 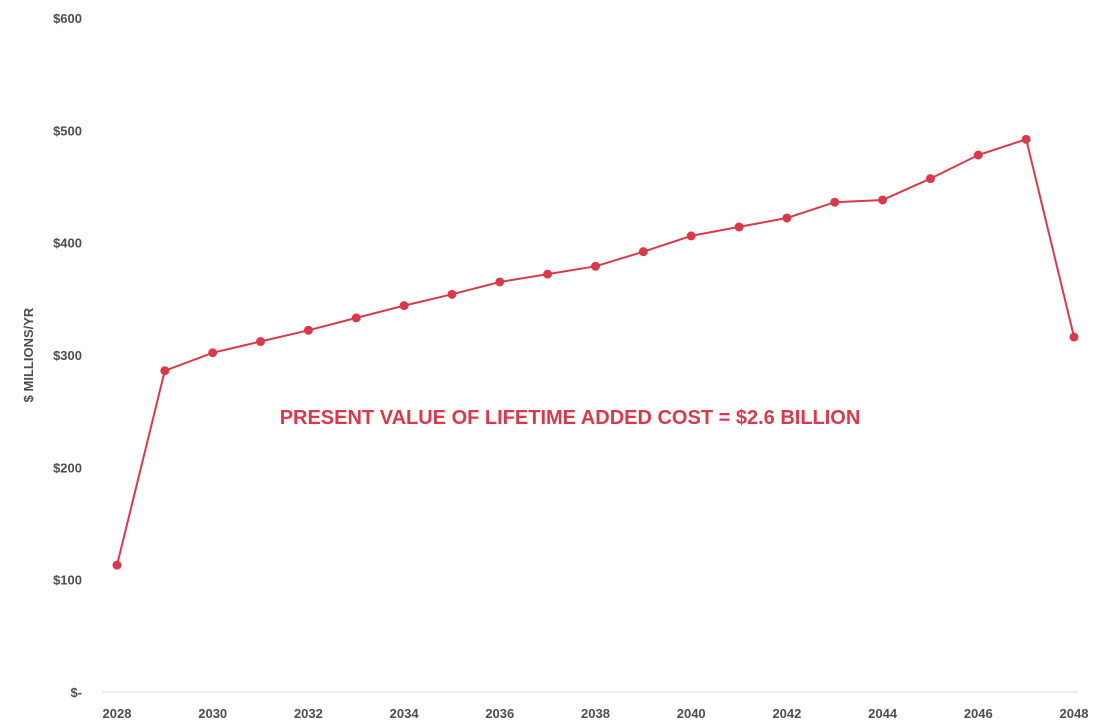 I want to click on x-tick-label: 2032, so click(x=308, y=713).